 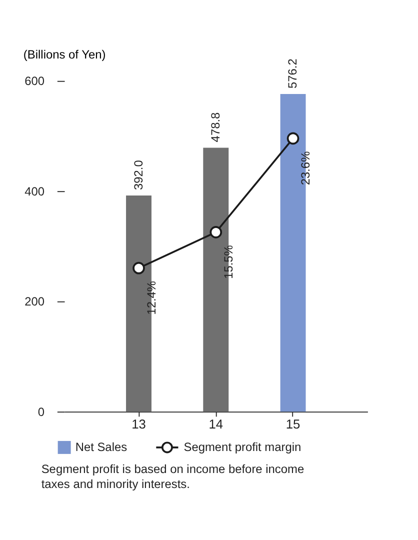 What do you see at coordinates (151, 297) in the screenshot?
I see `data-label: 12.4%` at bounding box center [151, 297].